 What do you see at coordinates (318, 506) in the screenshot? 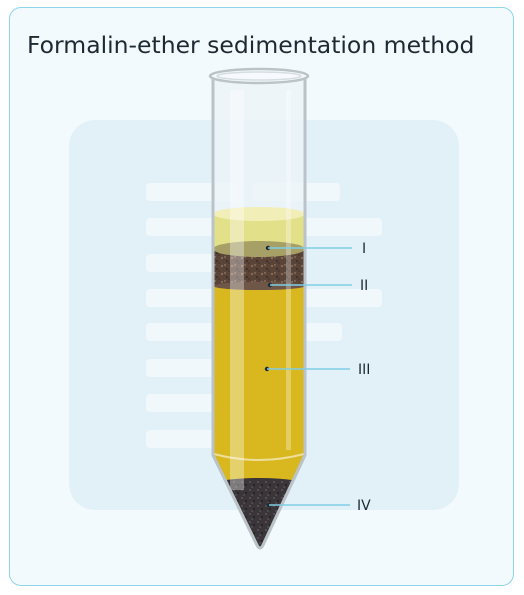
I see `layer-callout-IV: IV` at bounding box center [318, 506].